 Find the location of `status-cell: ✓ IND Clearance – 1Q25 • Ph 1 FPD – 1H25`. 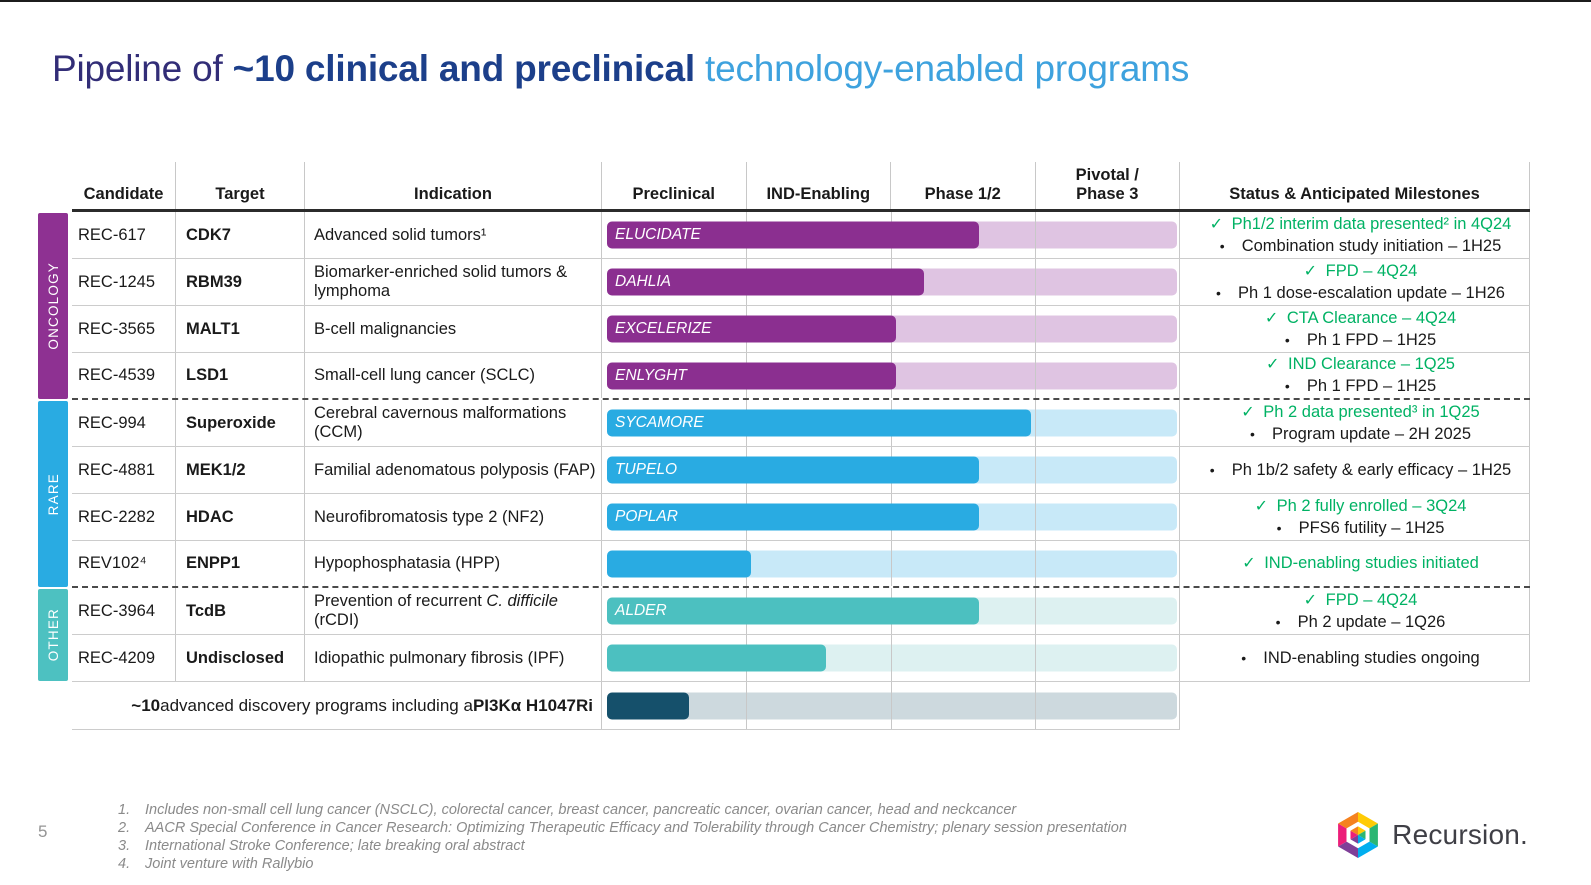

status-cell: ✓ IND Clearance – 1Q25 • Ph 1 FPD – 1H25 is located at coordinates (1355, 375).